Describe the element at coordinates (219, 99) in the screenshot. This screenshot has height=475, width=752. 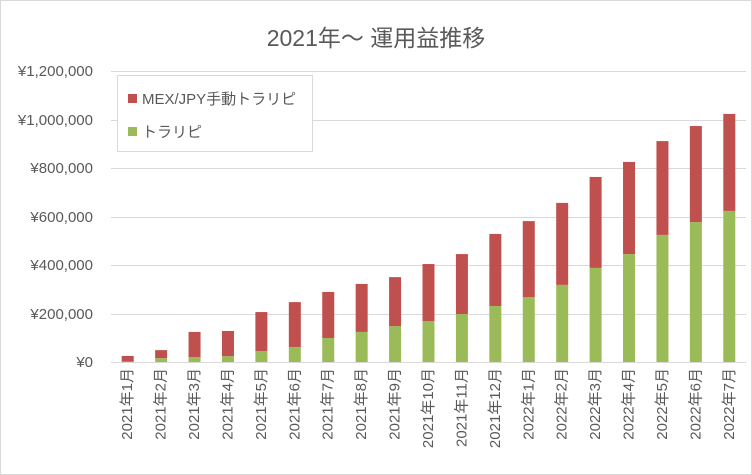
I see `legend-label-mexjpy-manual: MEX/JPY手動トラリピ` at that location.